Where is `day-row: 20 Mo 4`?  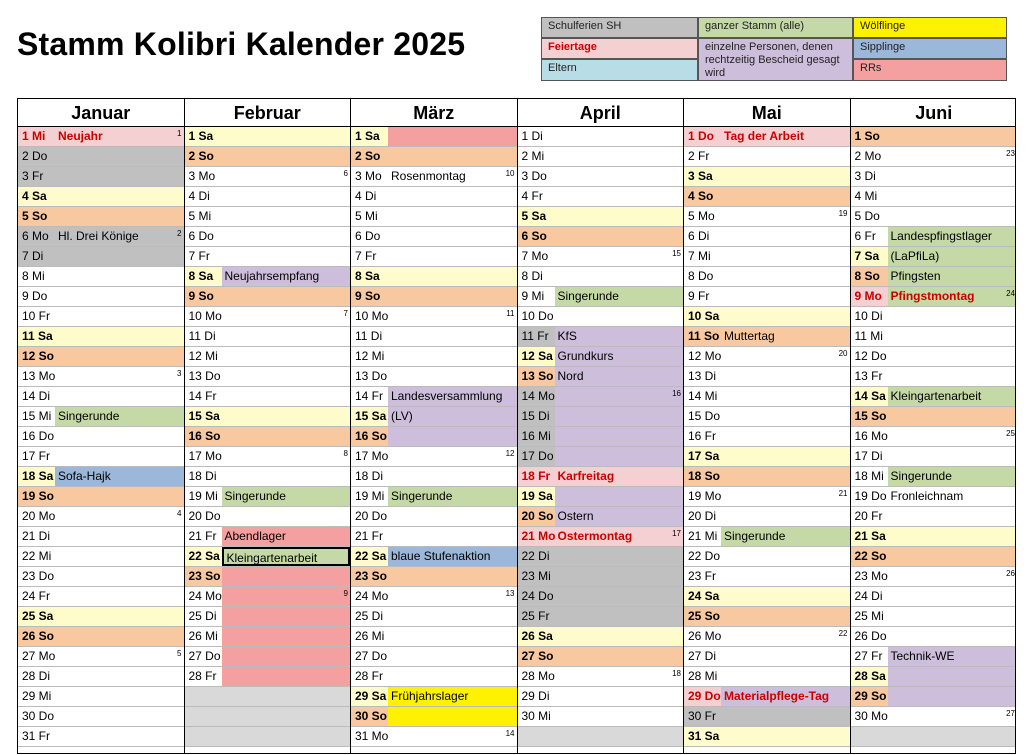 day-row: 20 Mo 4 is located at coordinates (101, 517).